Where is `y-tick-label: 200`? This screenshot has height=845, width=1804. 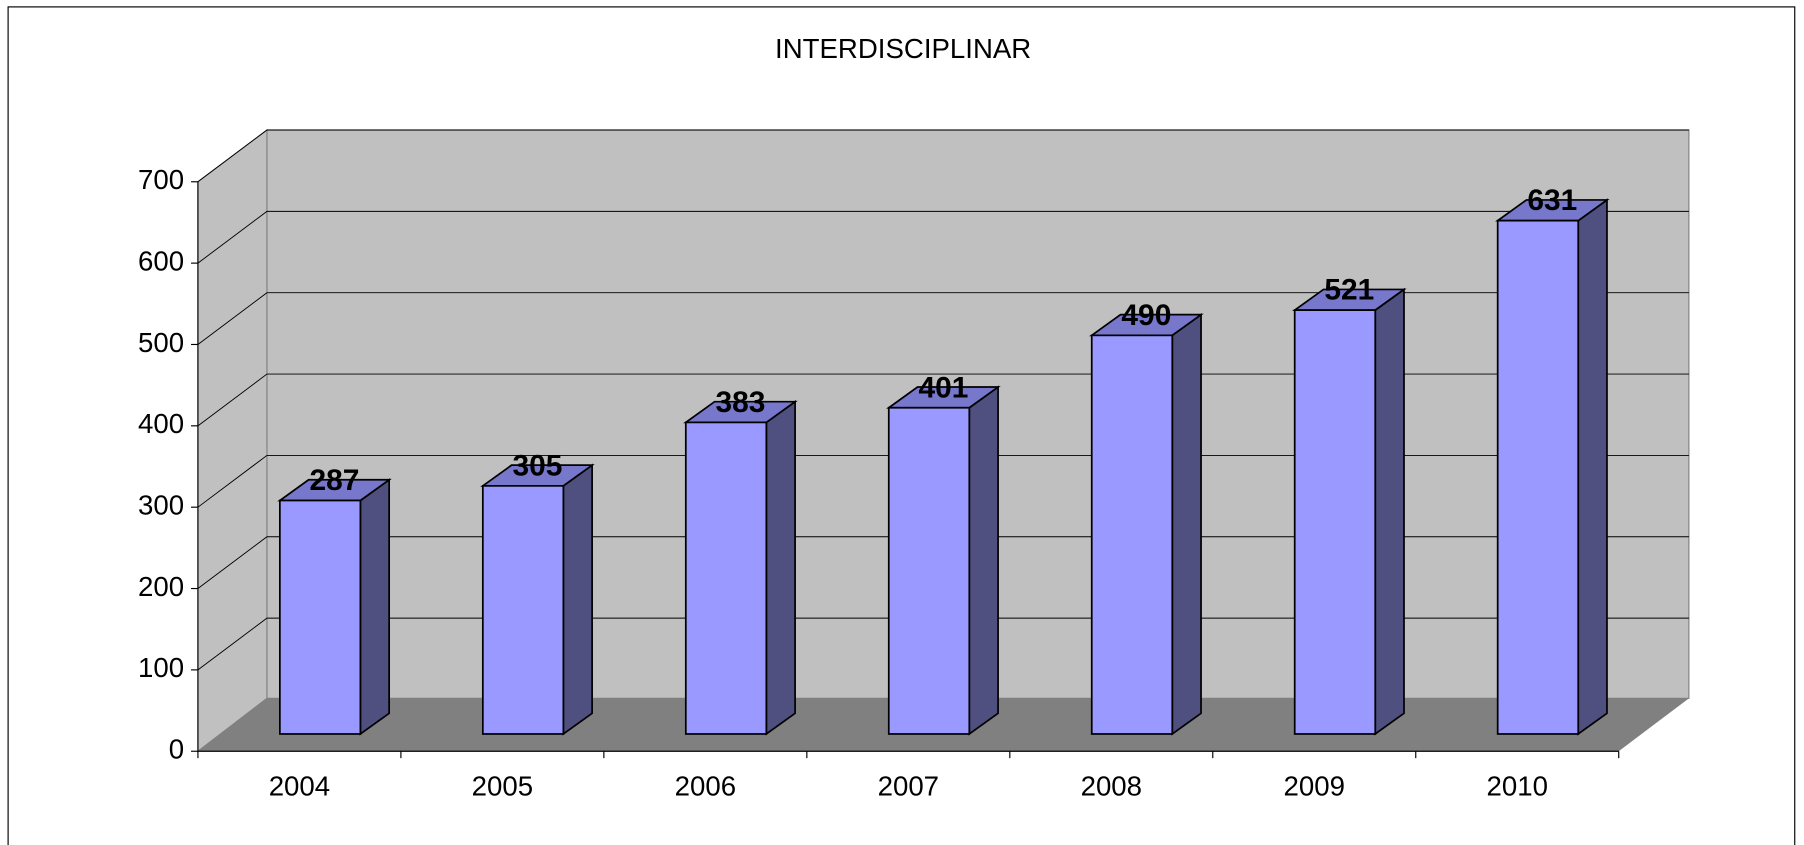 y-tick-label: 200 is located at coordinates (161, 586).